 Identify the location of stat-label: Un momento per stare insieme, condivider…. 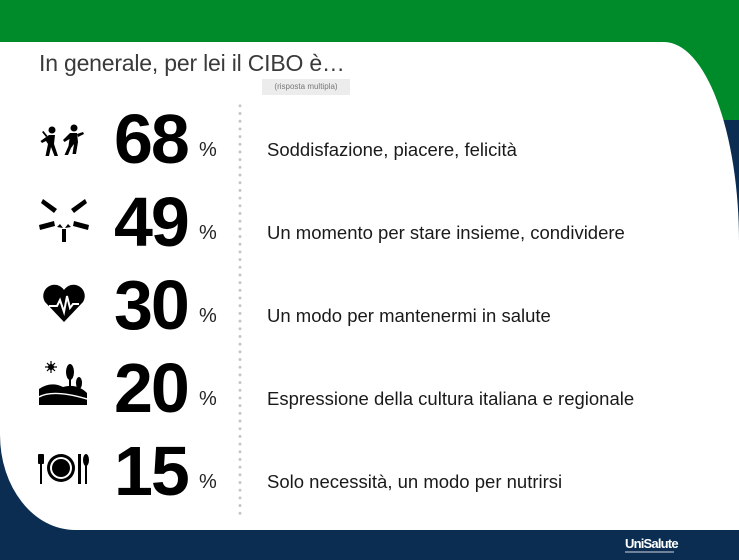
(446, 232).